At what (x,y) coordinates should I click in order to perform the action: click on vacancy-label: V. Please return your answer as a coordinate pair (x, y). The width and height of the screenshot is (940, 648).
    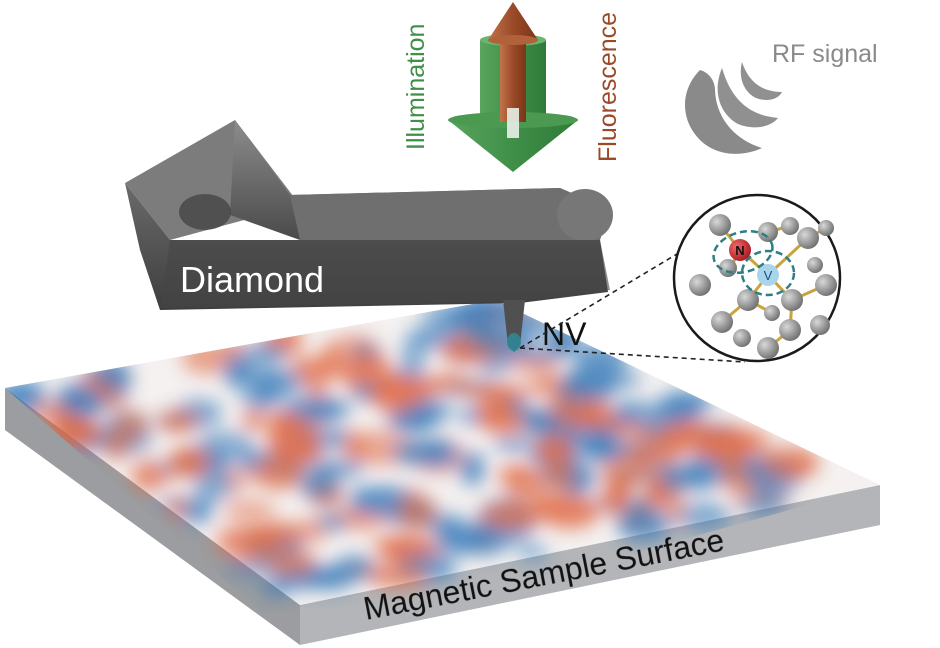
    Looking at the image, I should click on (768, 275).